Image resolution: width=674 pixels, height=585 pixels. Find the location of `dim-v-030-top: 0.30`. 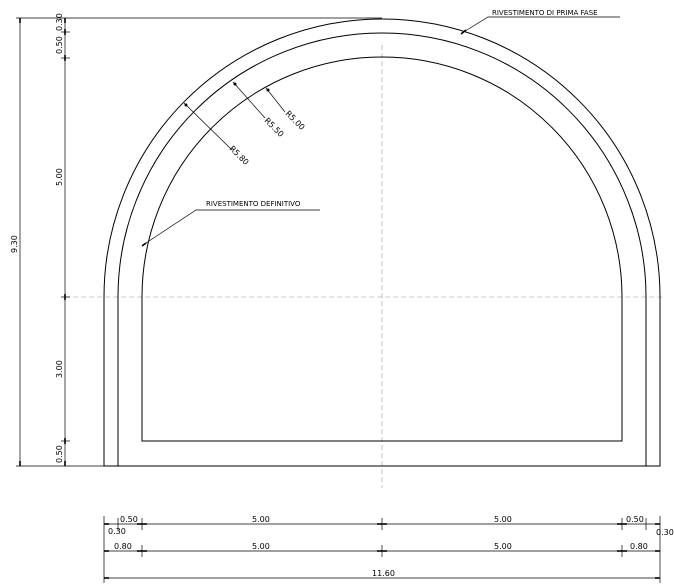

dim-v-030-top: 0.30 is located at coordinates (59, 22).